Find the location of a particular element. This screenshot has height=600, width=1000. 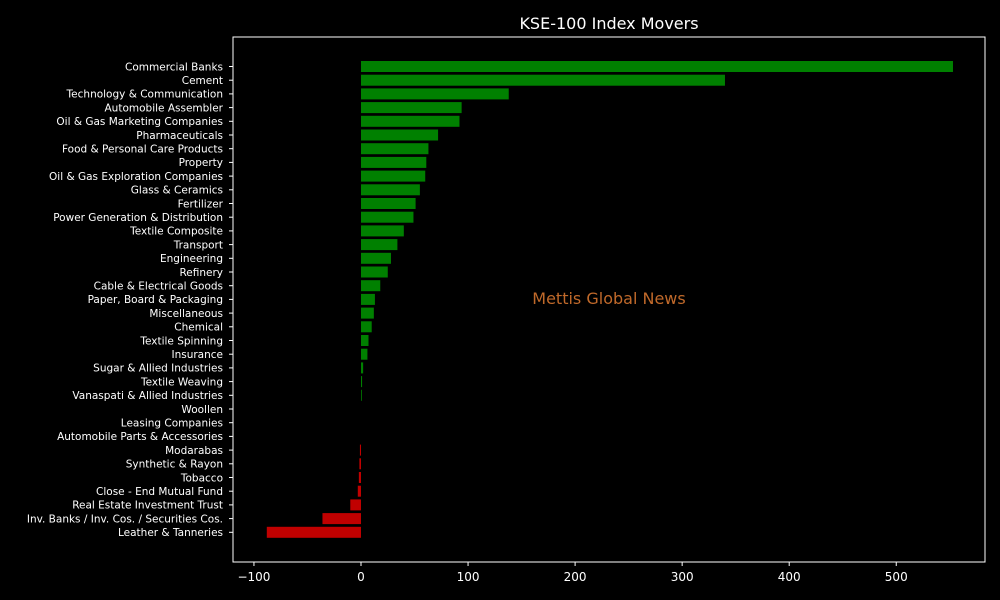

category-label-pharmaceuticals: Pharmaceuticals is located at coordinates (179, 136).